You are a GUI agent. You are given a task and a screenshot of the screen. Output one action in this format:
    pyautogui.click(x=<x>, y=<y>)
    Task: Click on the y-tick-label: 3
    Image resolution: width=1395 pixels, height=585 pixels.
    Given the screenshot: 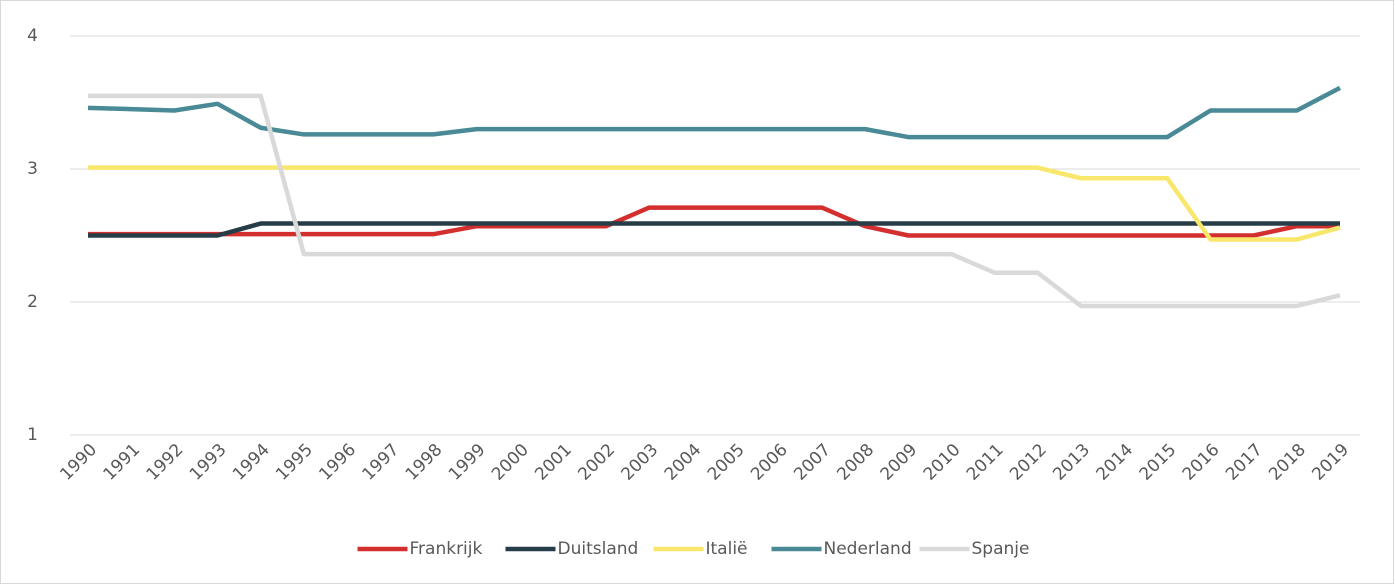 What is the action you would take?
    pyautogui.click(x=32, y=169)
    